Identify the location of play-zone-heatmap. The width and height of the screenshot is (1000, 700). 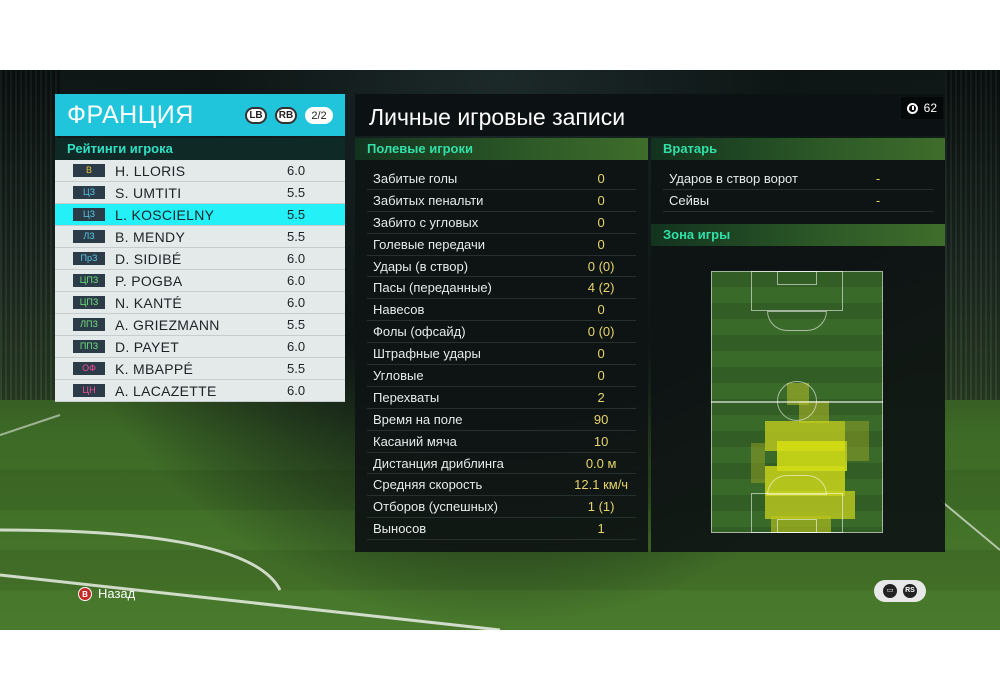
(797, 402).